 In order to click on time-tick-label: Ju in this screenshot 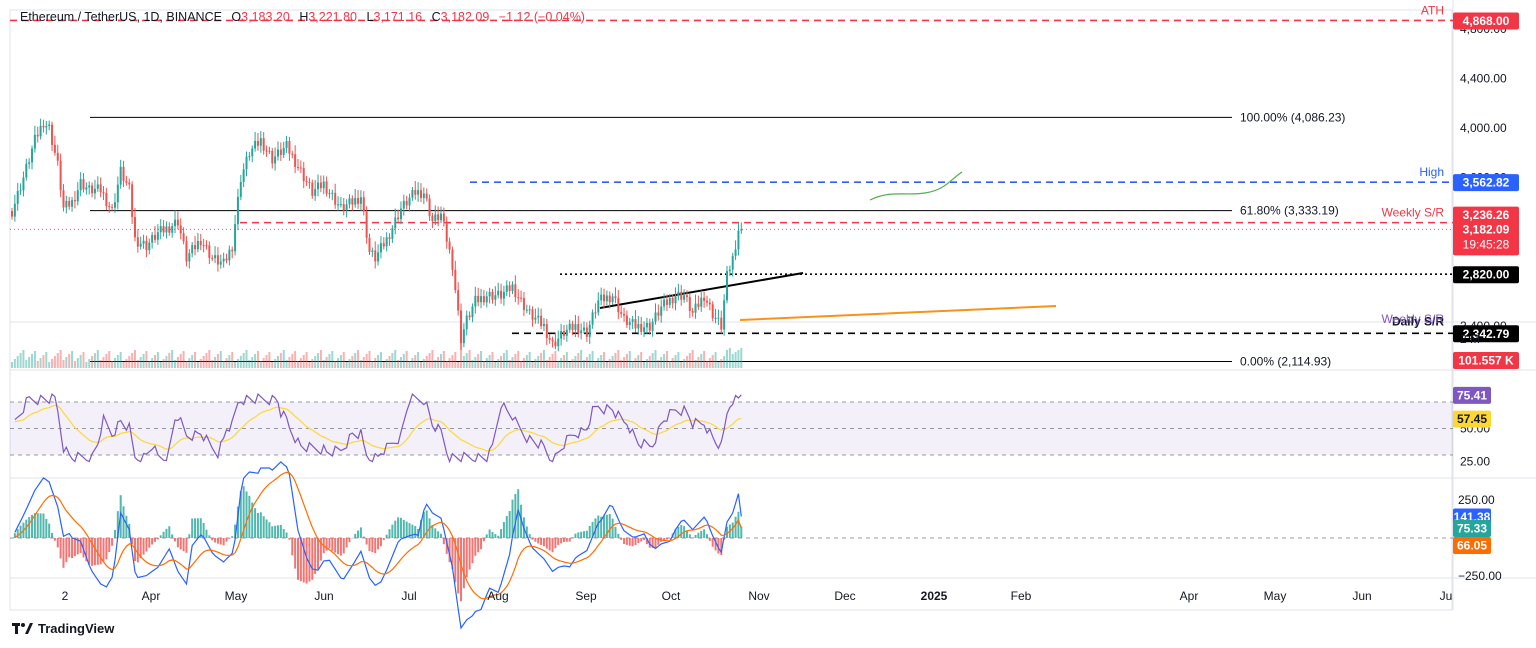, I will do `click(1446, 596)`.